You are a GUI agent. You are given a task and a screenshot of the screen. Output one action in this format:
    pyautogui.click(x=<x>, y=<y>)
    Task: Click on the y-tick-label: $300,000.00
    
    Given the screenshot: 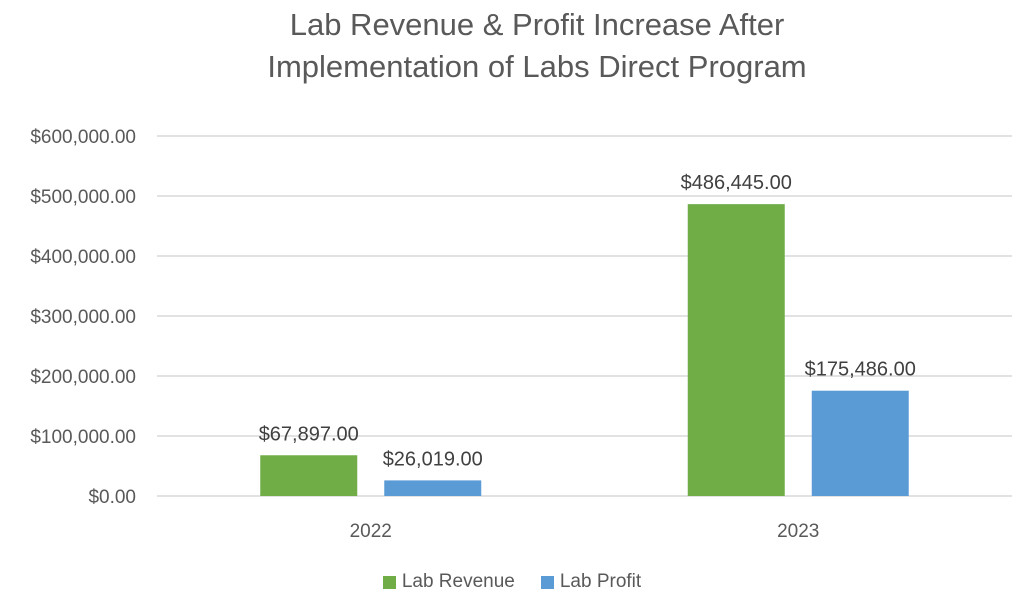 What is the action you would take?
    pyautogui.click(x=83, y=317)
    